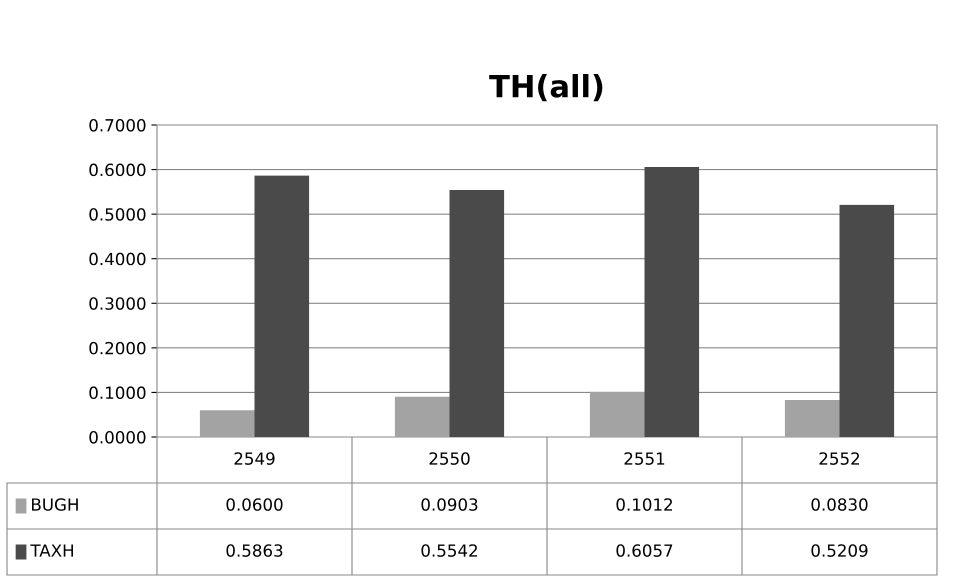 The image size is (957, 580). Describe the element at coordinates (52, 550) in the screenshot. I see `legend-label: TAXH` at that location.